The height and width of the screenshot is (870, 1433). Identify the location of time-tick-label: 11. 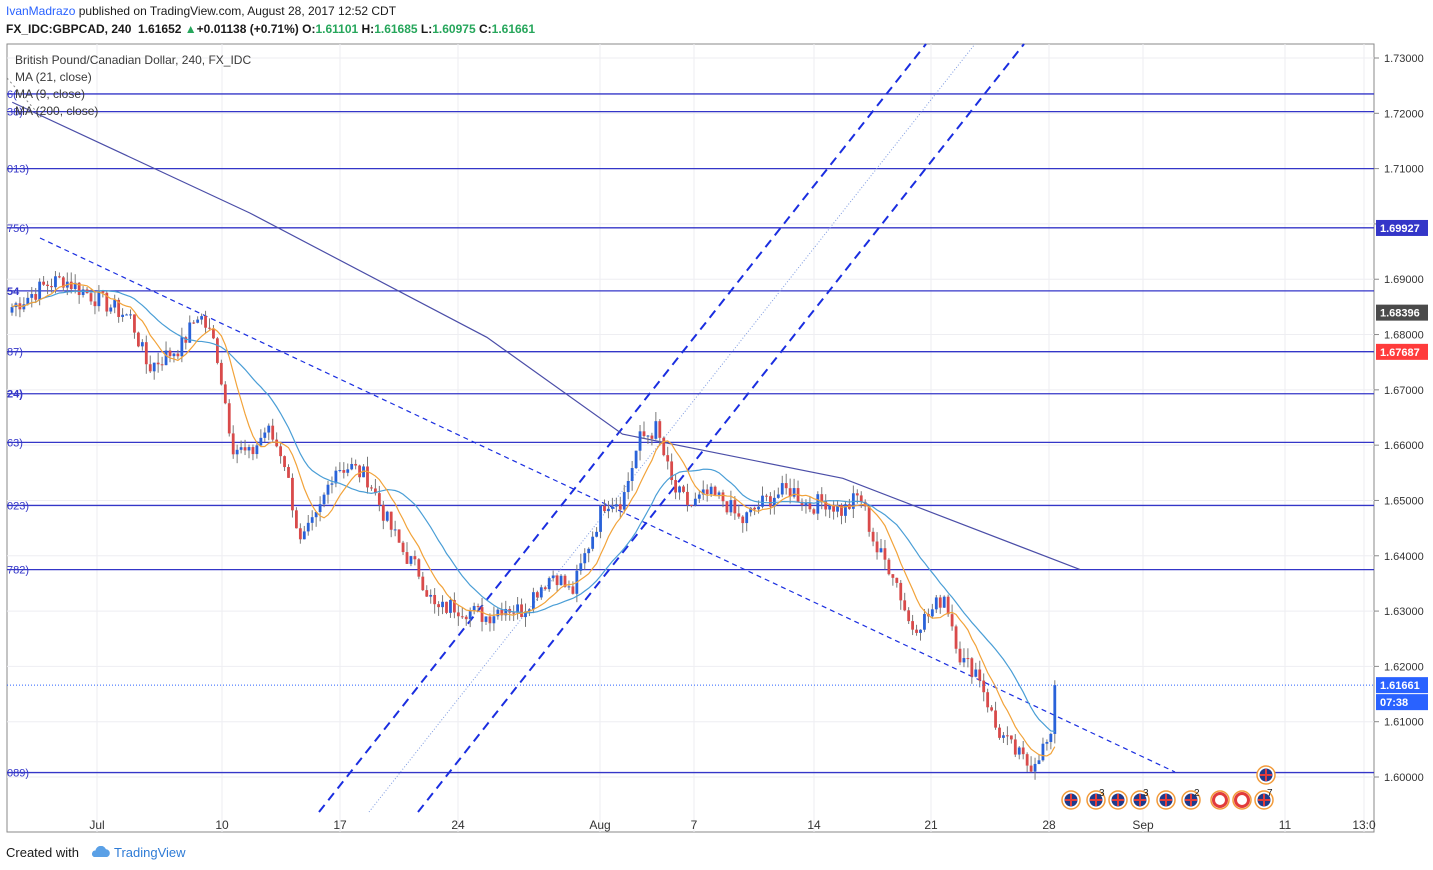
(1285, 825).